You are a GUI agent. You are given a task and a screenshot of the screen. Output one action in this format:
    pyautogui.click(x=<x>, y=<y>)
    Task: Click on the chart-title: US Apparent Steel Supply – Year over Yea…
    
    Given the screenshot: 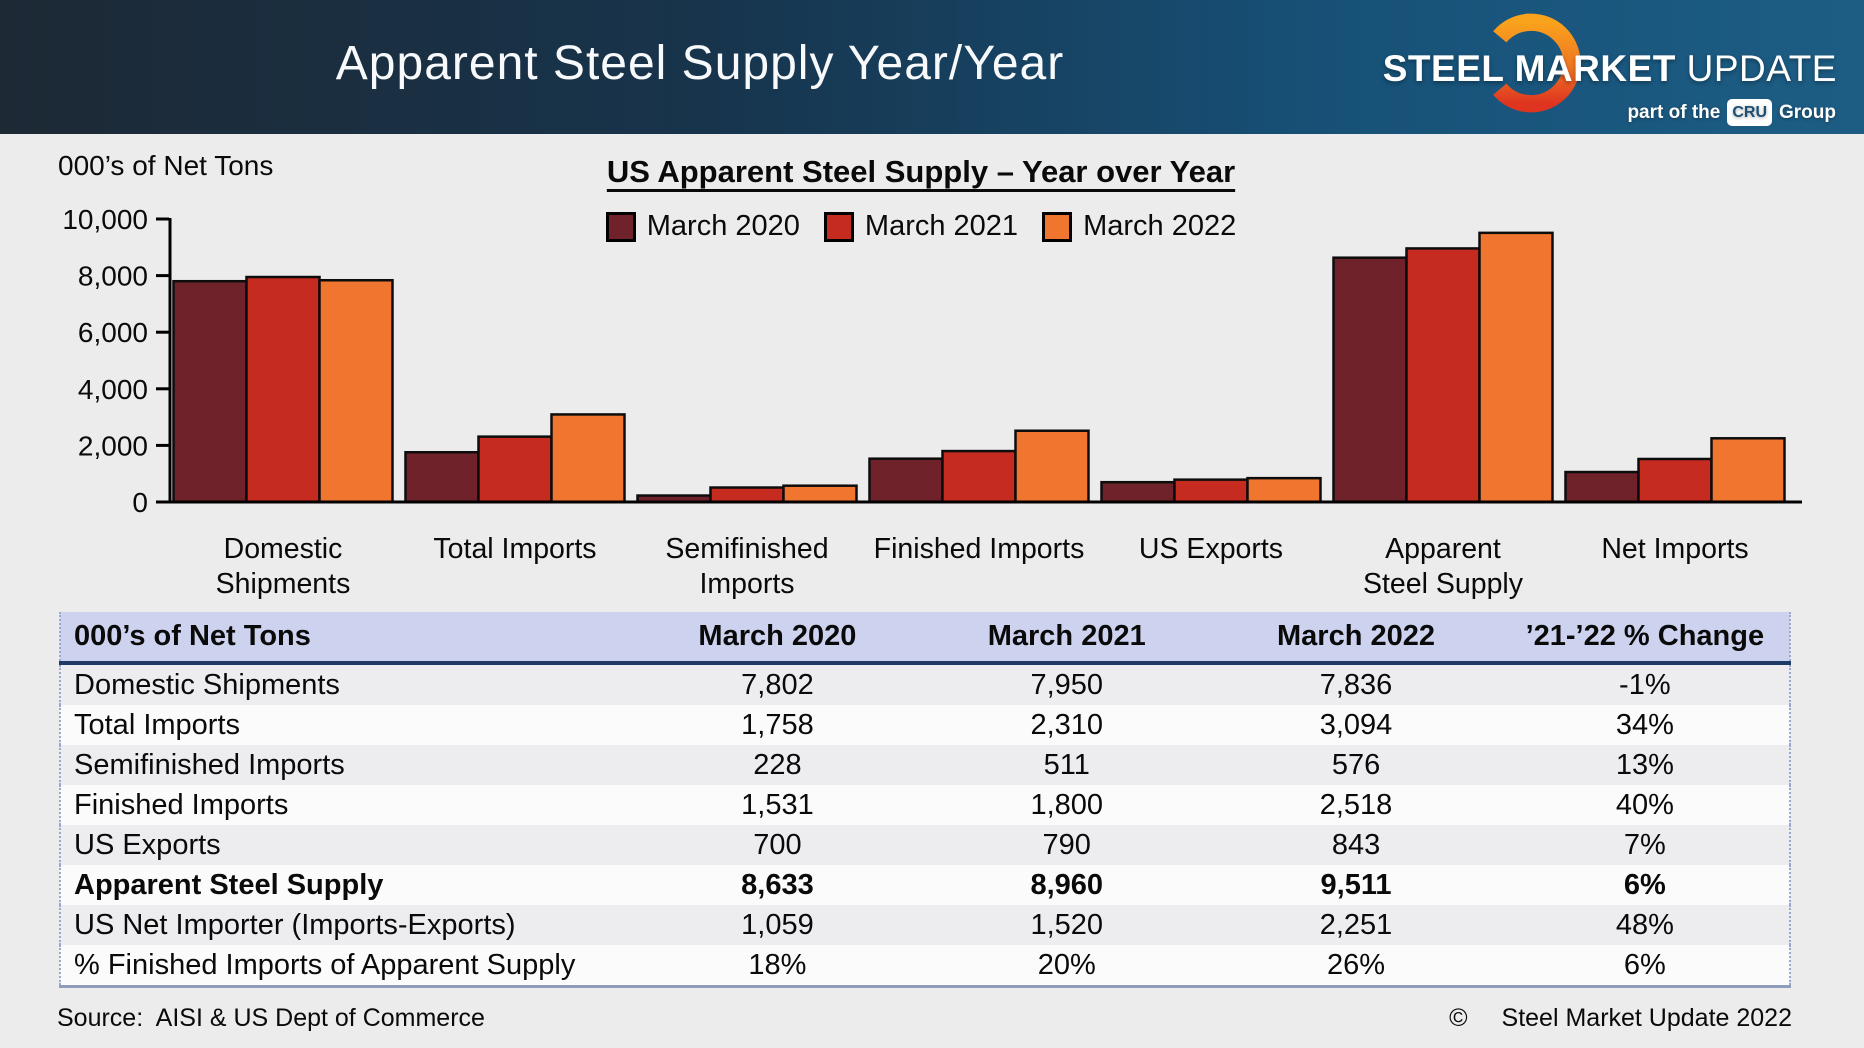 What is the action you would take?
    pyautogui.click(x=921, y=171)
    